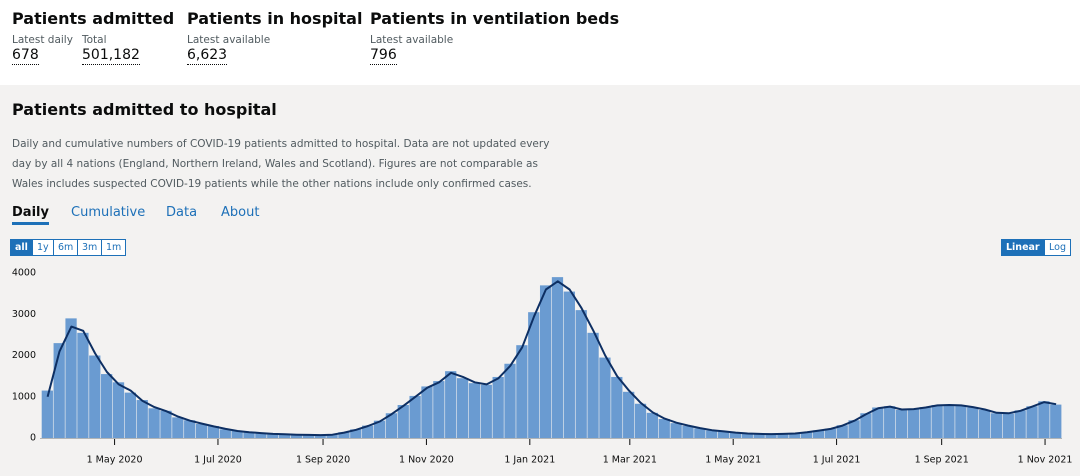  What do you see at coordinates (90, 247) in the screenshot?
I see `range-button: 3m` at bounding box center [90, 247].